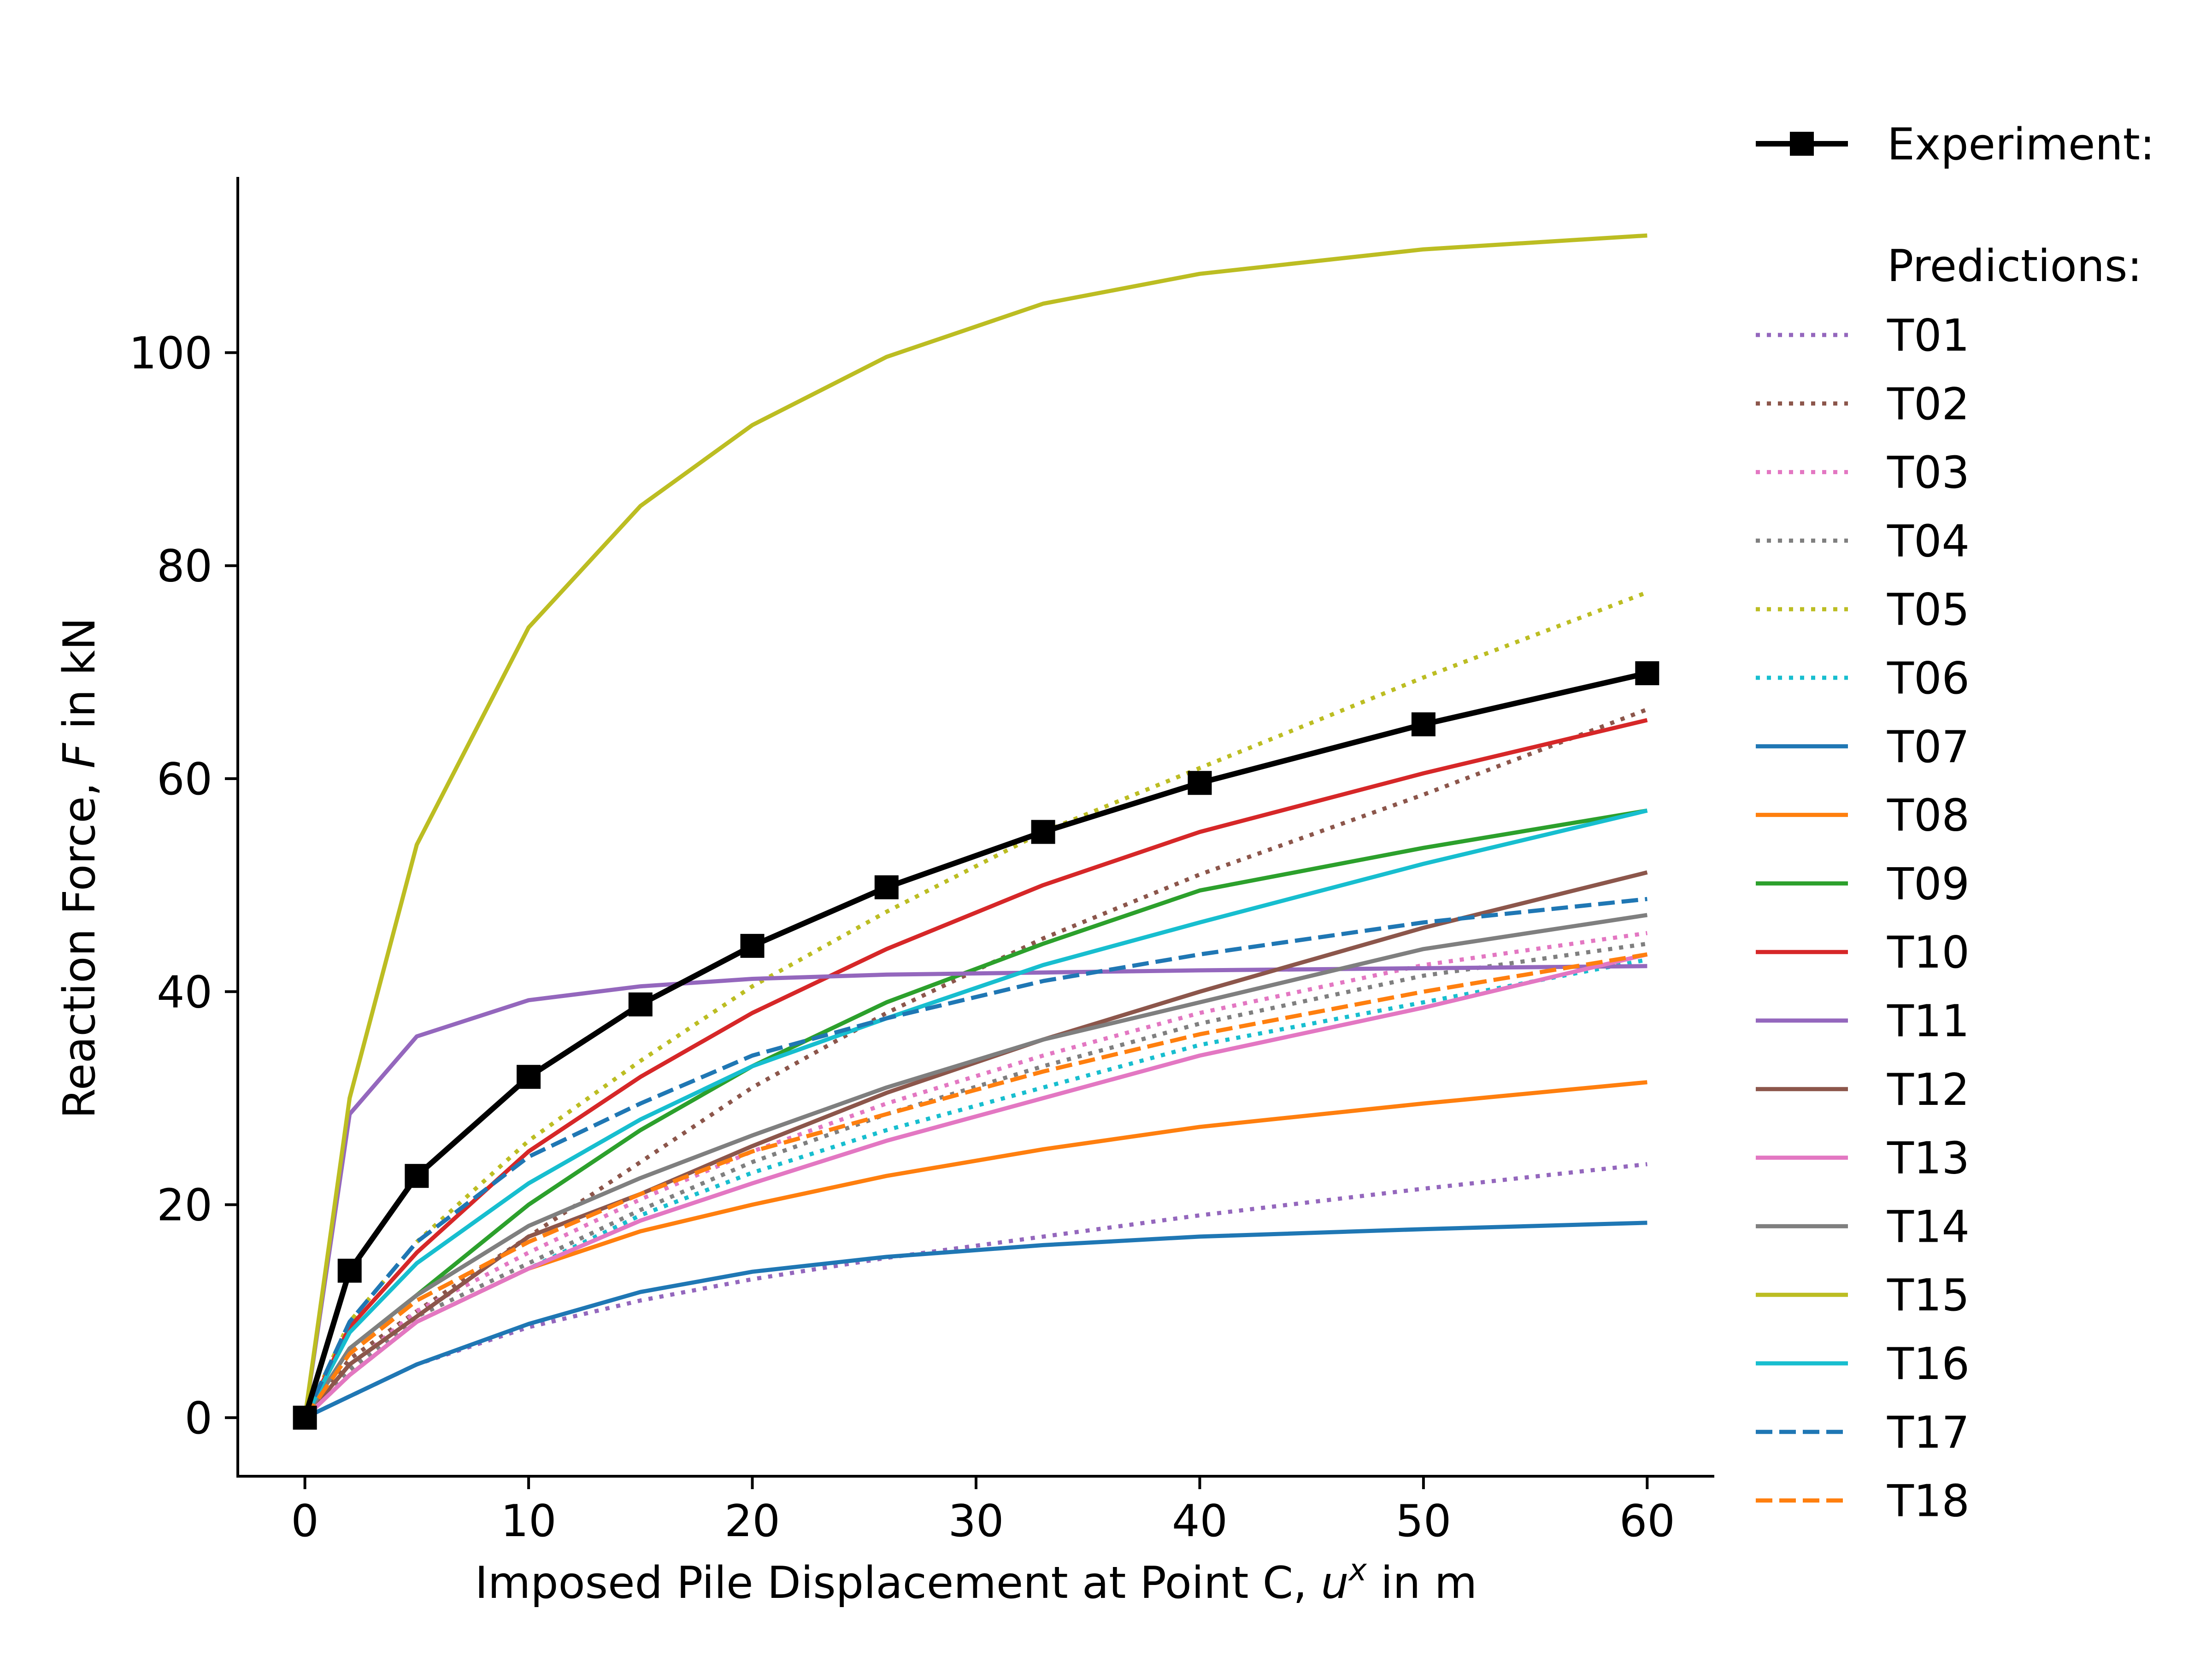  I want to click on legend-label: T15, so click(1928, 1295).